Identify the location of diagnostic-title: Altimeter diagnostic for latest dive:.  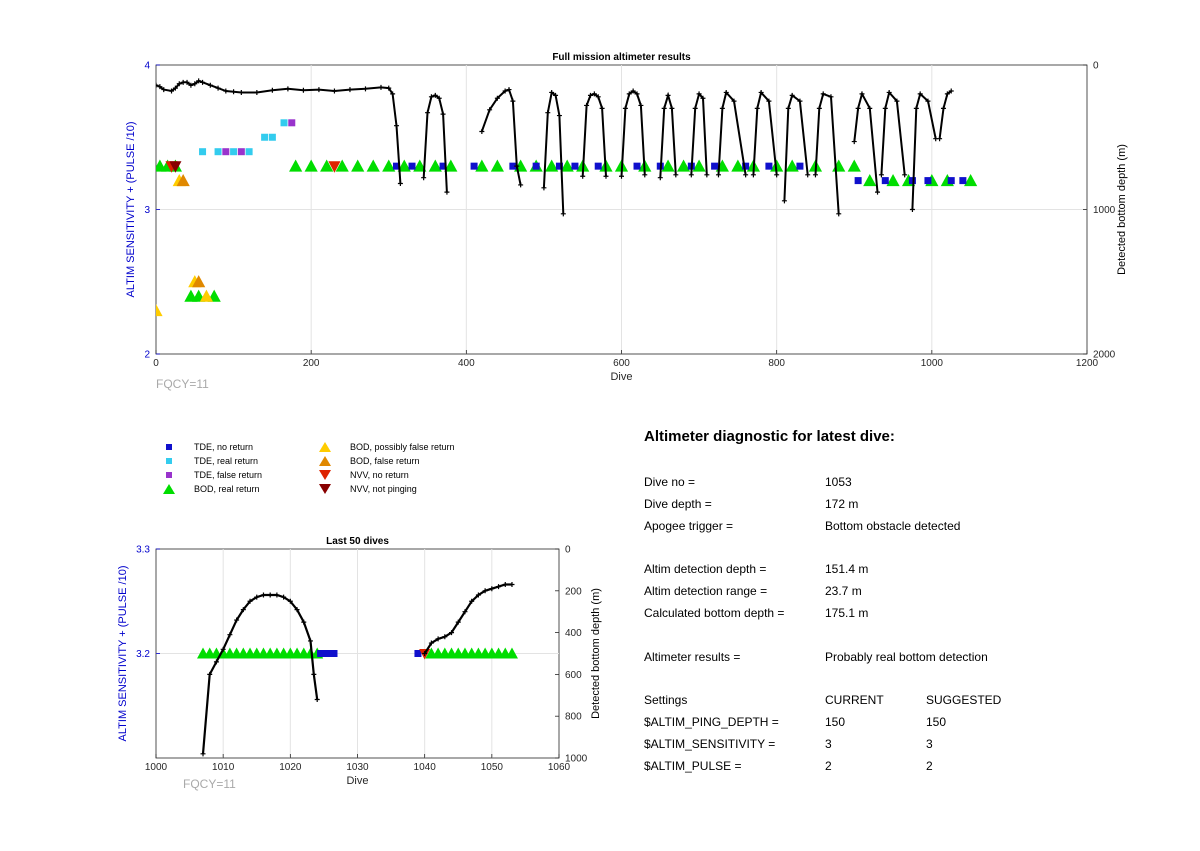
(769, 436).